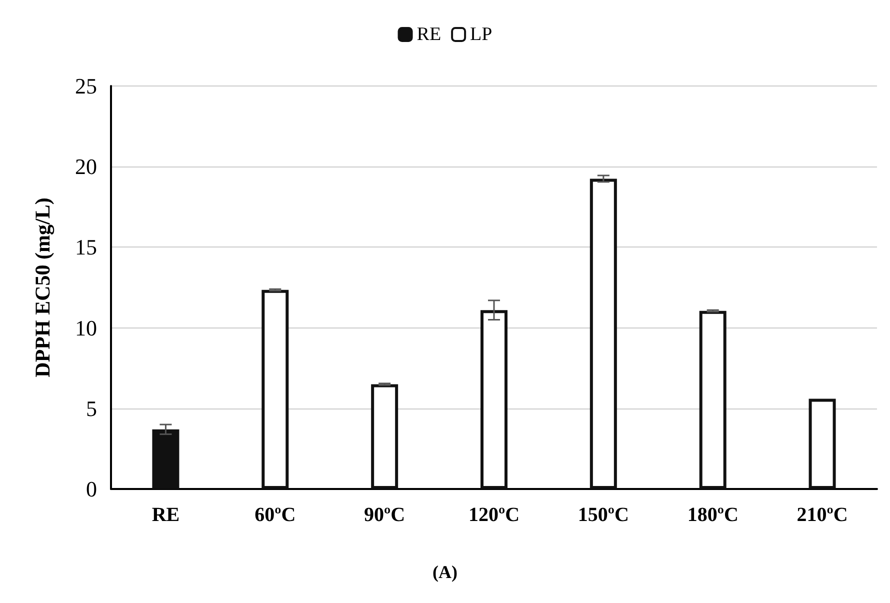  Describe the element at coordinates (603, 515) in the screenshot. I see `x-tick-label: 150ºC` at that location.